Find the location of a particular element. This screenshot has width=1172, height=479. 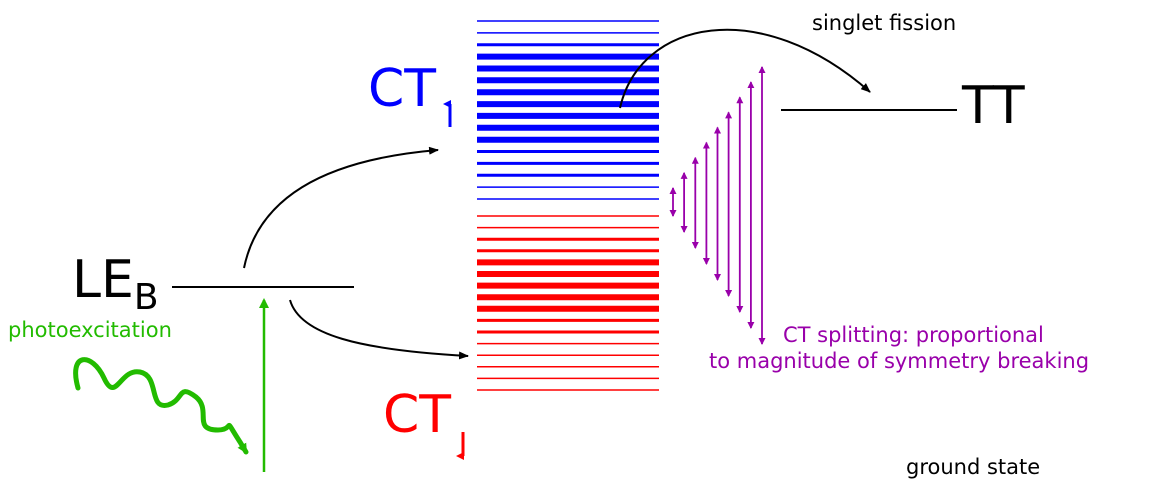

ct-down-label: CT is located at coordinates (417, 415).